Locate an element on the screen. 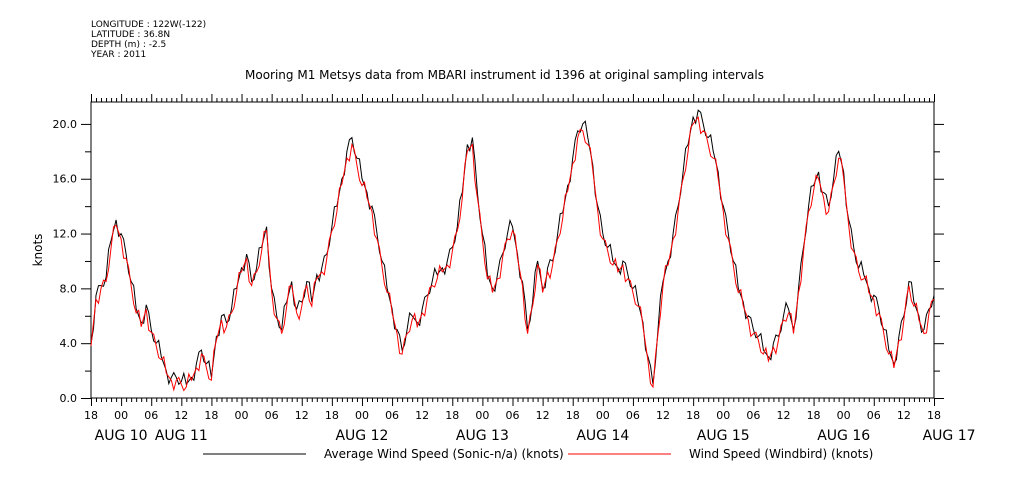 The width and height of the screenshot is (1009, 504). y-tick-label: 20.0 is located at coordinates (65, 124).